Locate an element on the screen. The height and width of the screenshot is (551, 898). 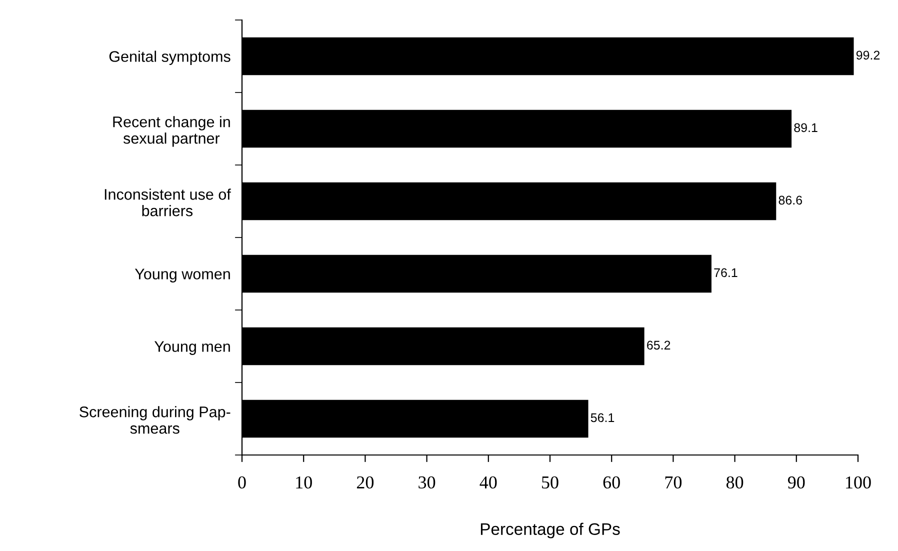
x-tick-label: 50 is located at coordinates (550, 482).